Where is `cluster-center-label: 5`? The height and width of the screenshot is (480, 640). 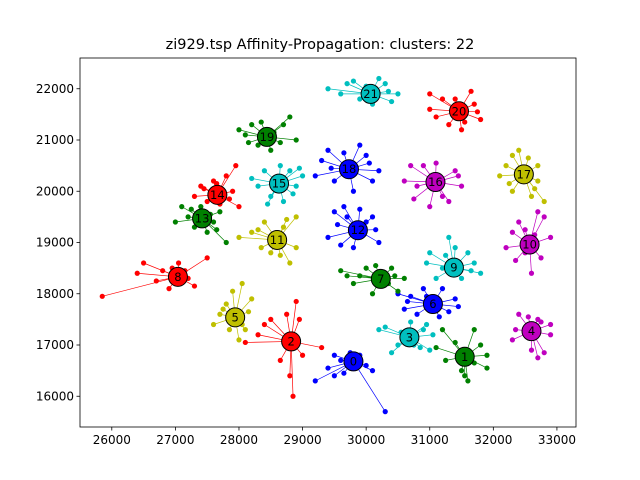 cluster-center-label: 5 is located at coordinates (234, 317).